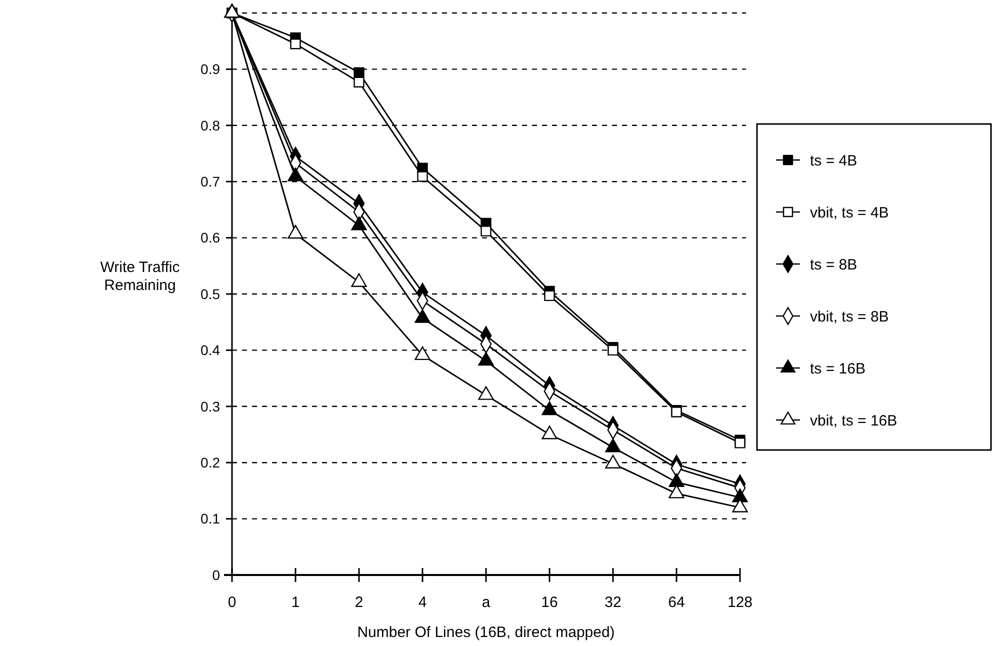  What do you see at coordinates (613, 602) in the screenshot?
I see `x-tick-label: 32` at bounding box center [613, 602].